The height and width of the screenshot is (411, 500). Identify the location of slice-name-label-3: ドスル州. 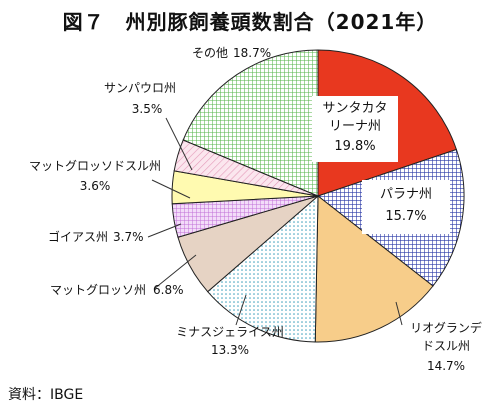
(446, 346).